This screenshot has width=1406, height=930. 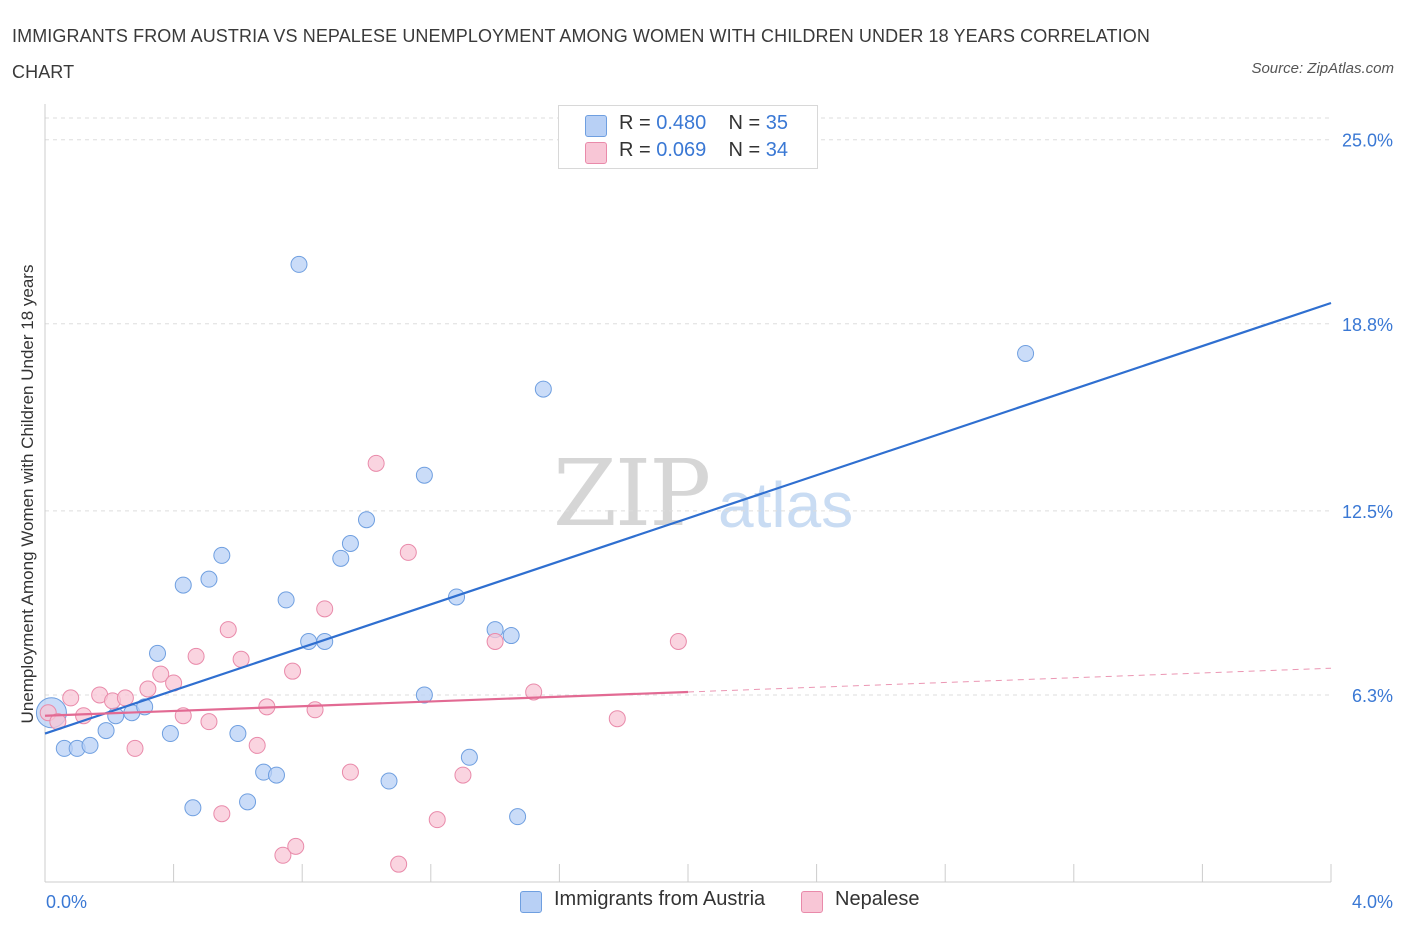 I want to click on source-label: Source: ZipAtlas.com, so click(x=1322, y=68).